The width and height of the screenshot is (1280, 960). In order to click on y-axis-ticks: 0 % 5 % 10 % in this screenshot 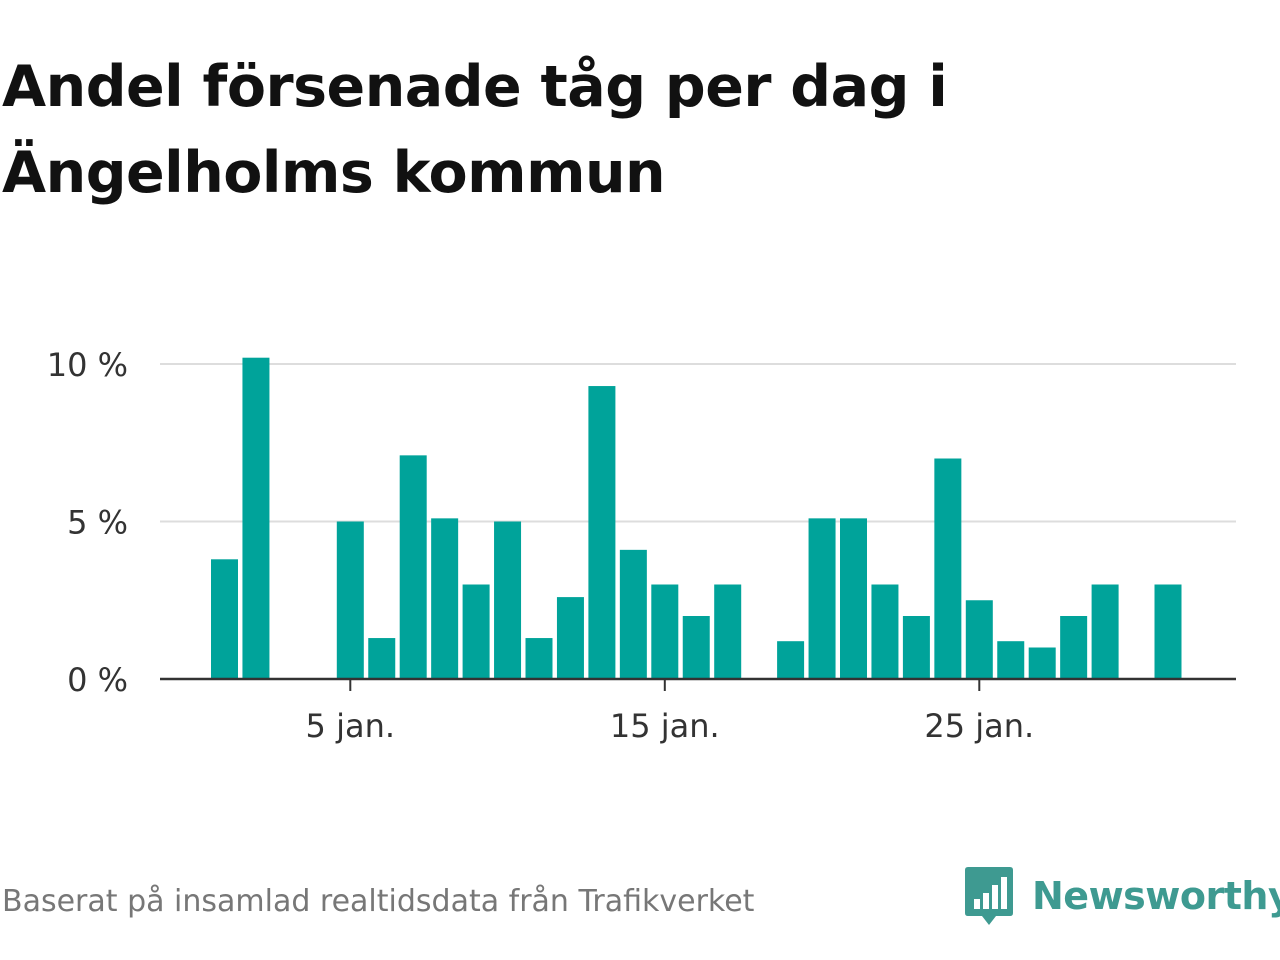, I will do `click(87, 522)`.